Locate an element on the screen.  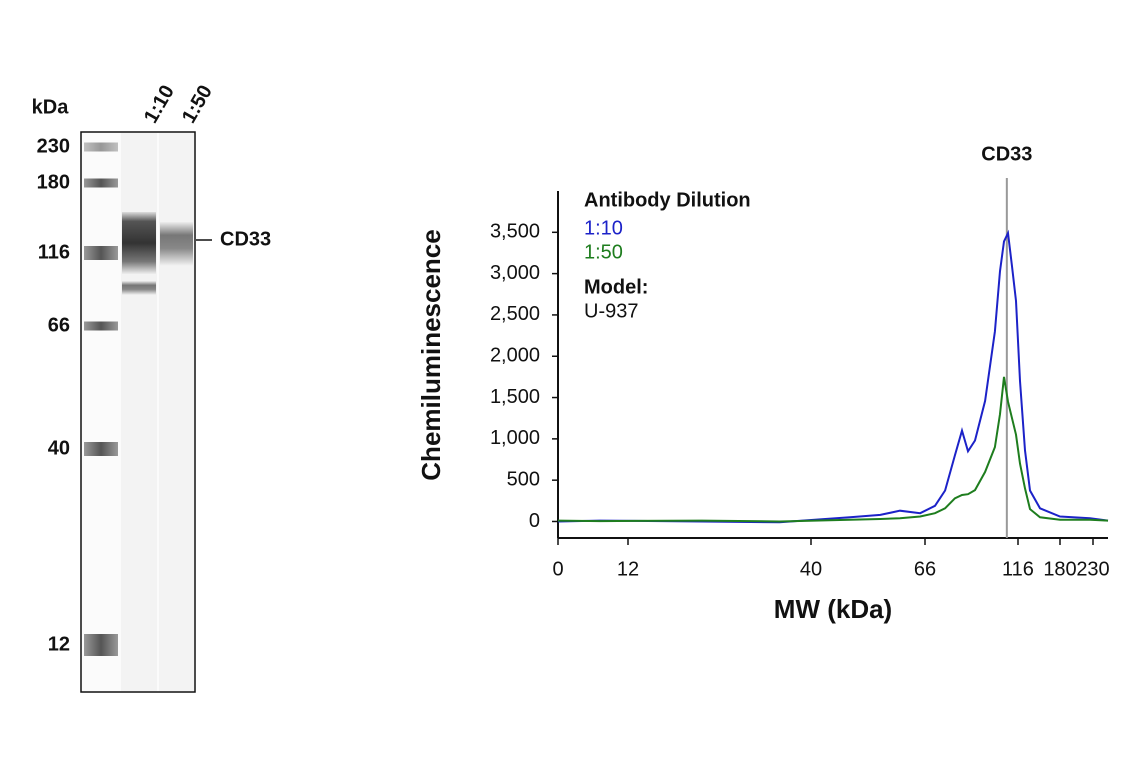
lane-label: 1:50 is located at coordinates (197, 104).